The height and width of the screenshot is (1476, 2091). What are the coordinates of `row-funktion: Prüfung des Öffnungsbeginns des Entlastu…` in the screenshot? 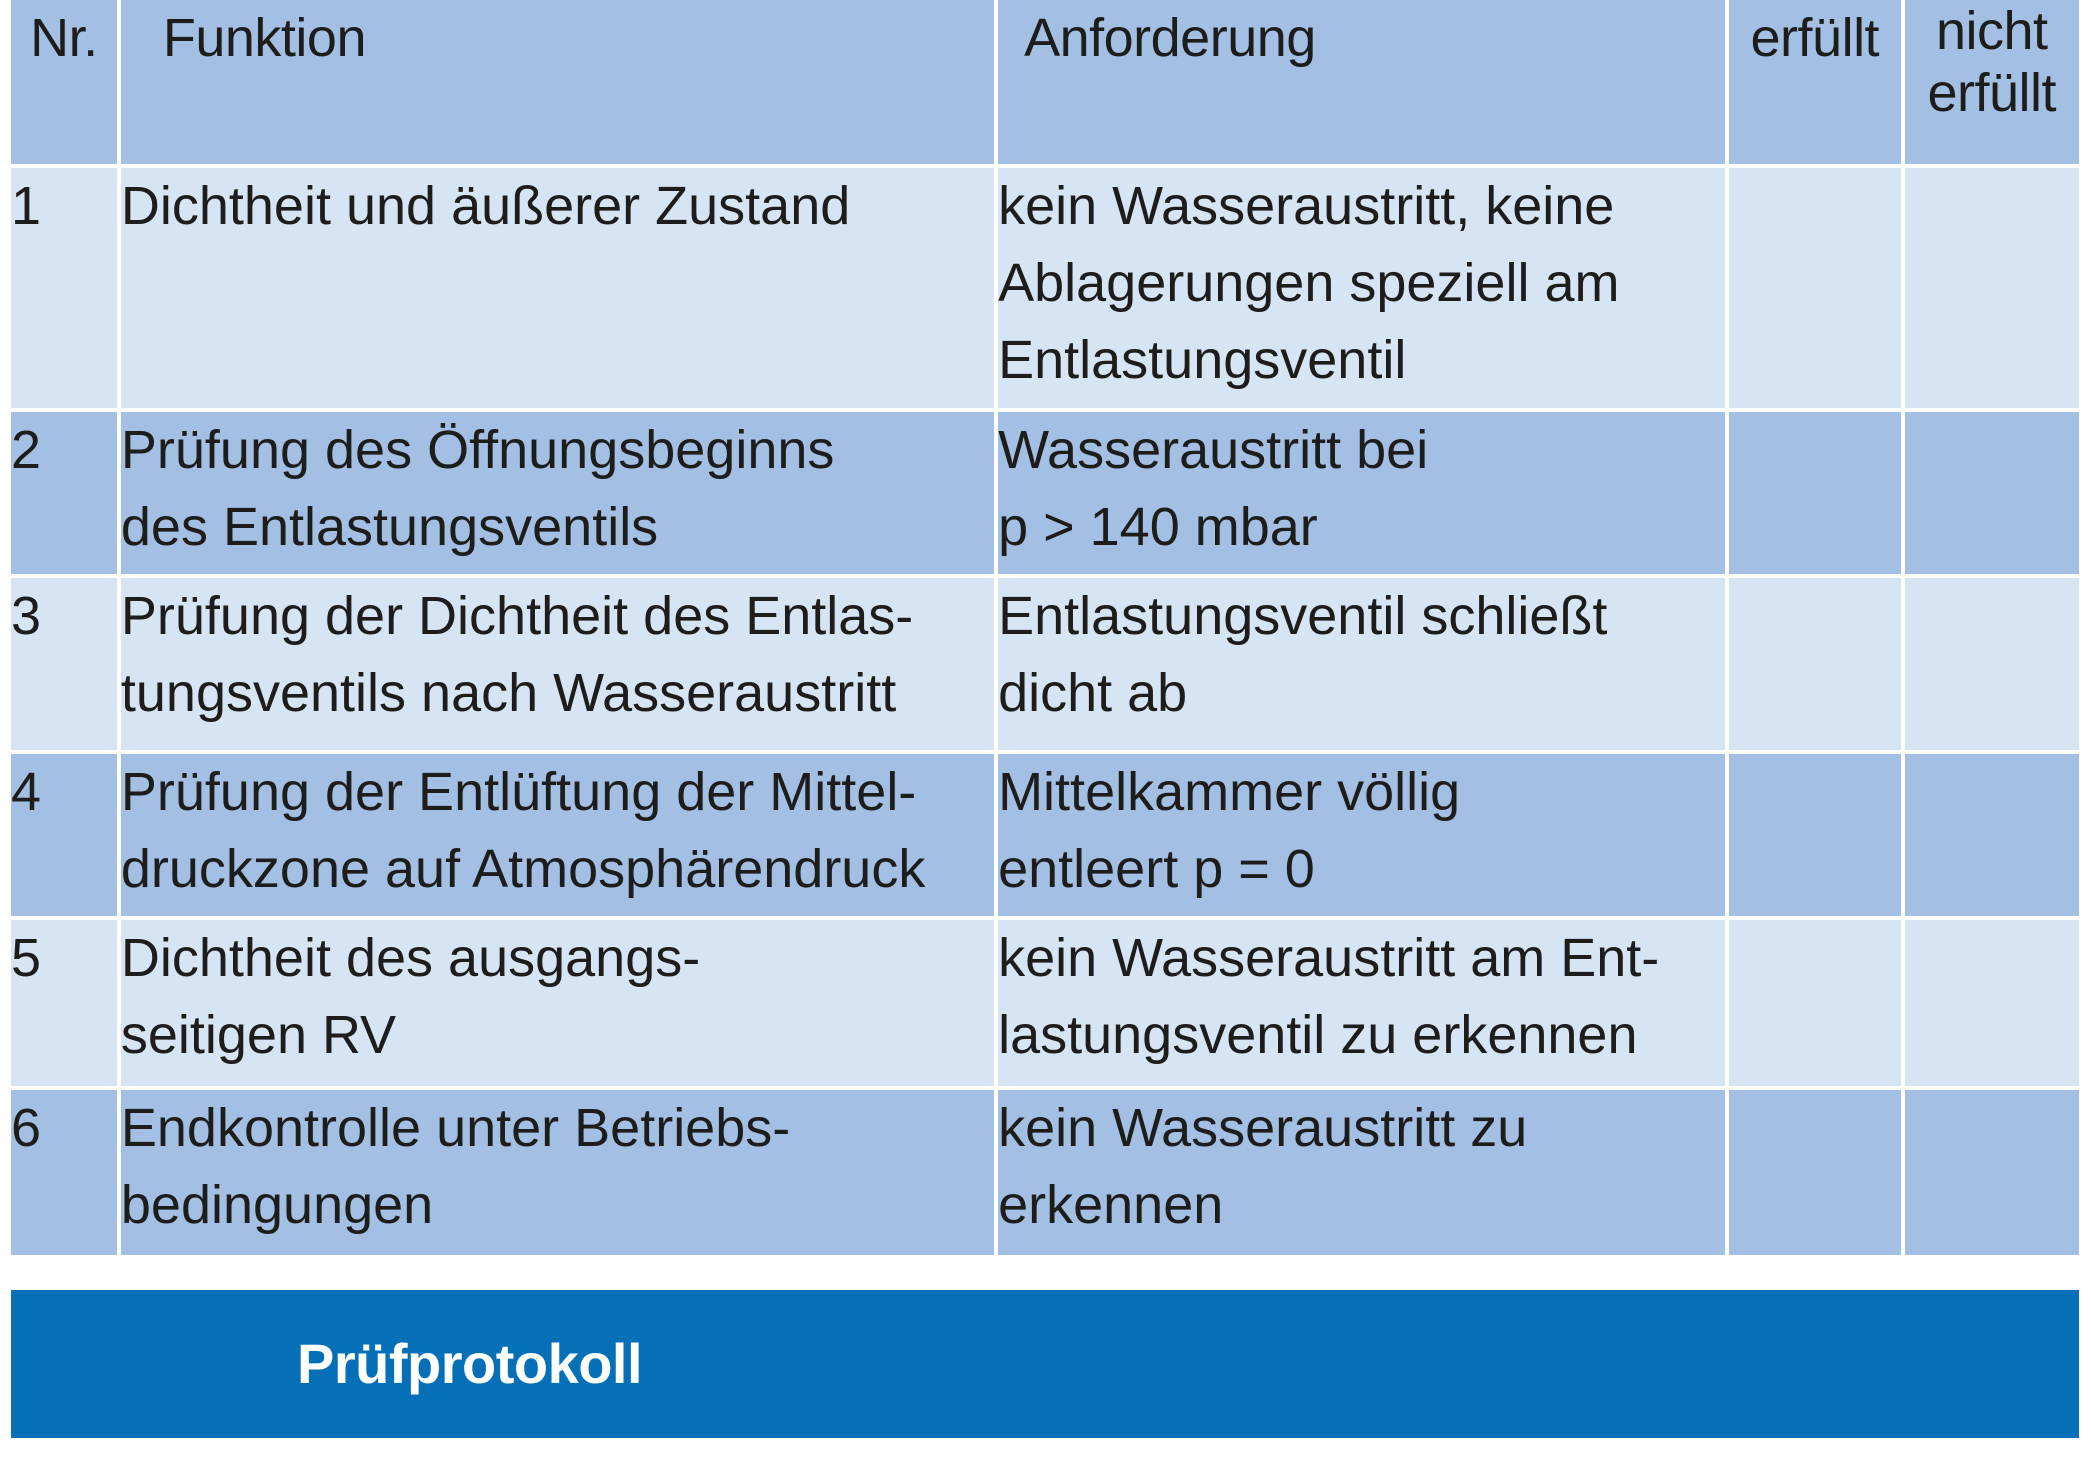 It's located at (557, 493).